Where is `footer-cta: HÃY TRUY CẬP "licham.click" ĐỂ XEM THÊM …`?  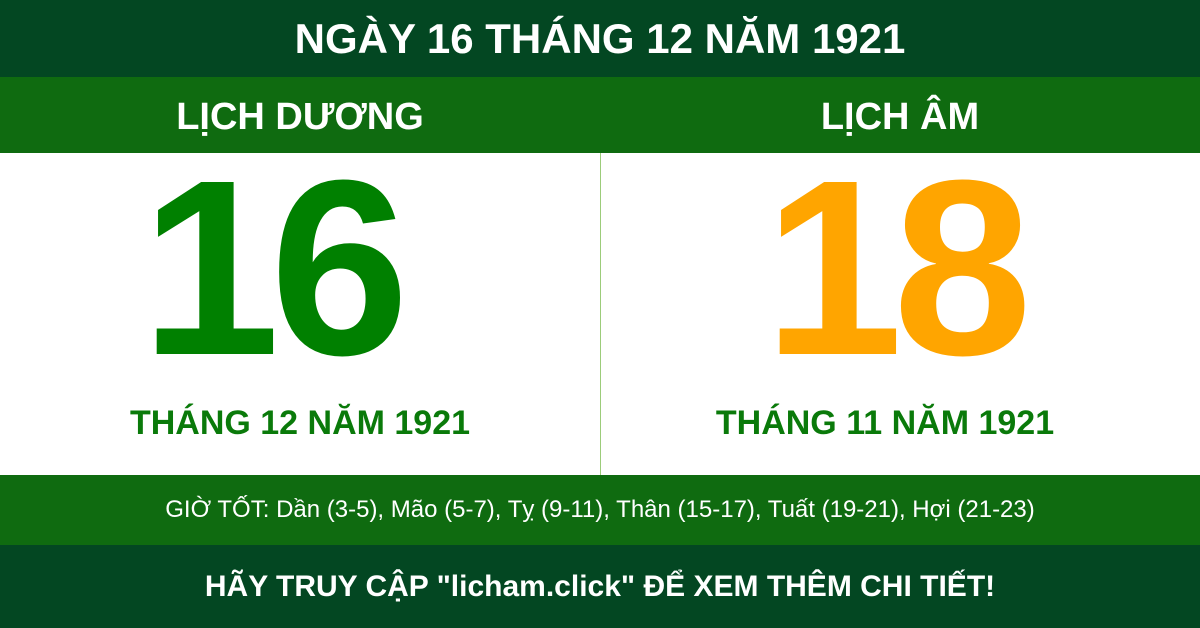
footer-cta: HÃY TRUY CẬP "licham.click" ĐỂ XEM THÊM … is located at coordinates (600, 586).